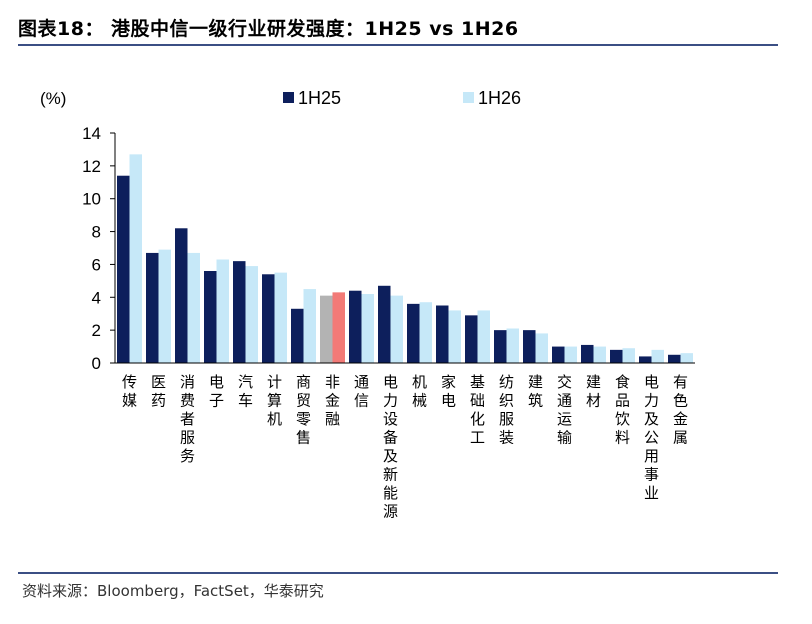 The height and width of the screenshot is (624, 812). What do you see at coordinates (91, 199) in the screenshot?
I see `y-tick-label: 10` at bounding box center [91, 199].